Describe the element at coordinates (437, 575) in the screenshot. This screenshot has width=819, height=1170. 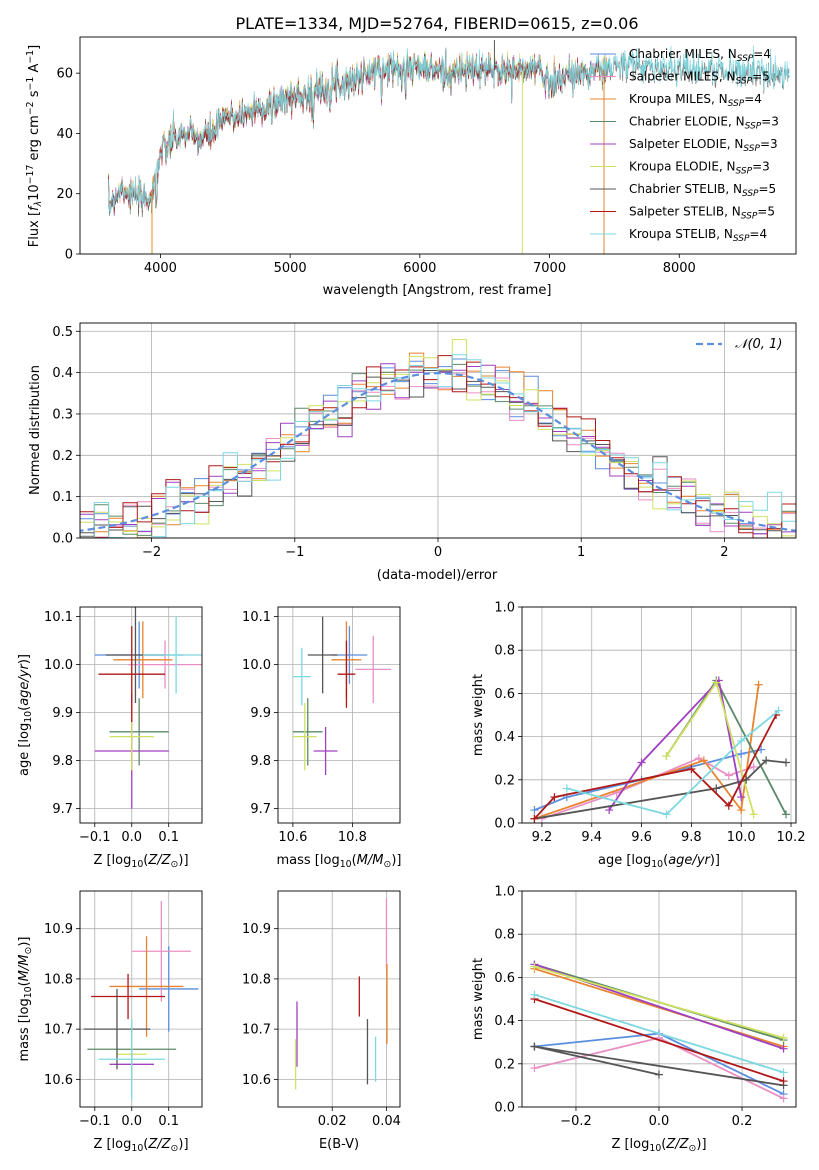
I see `x-axis-label: (data-model)/error` at that location.